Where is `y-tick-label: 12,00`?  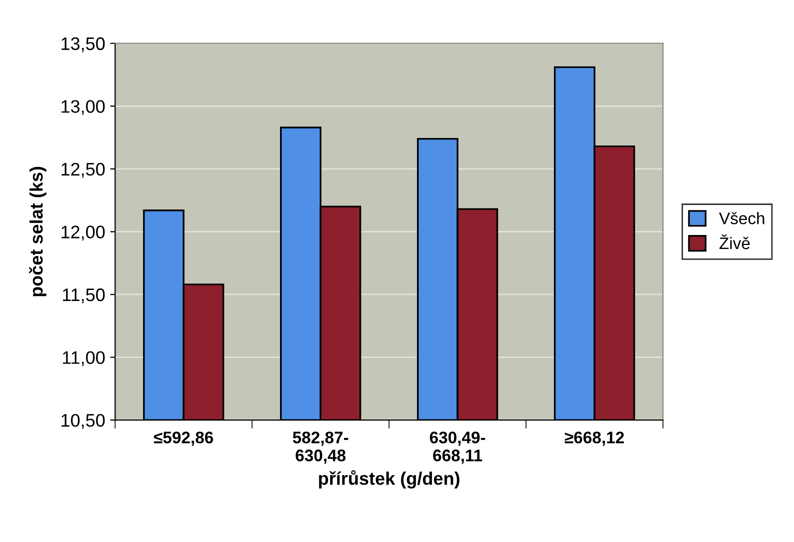 y-tick-label: 12,00 is located at coordinates (83, 233).